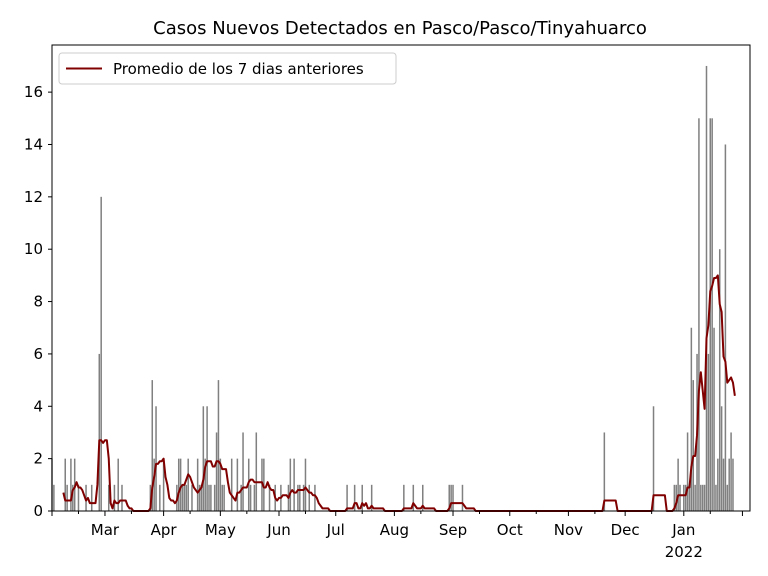  I want to click on y-tick-label: 4, so click(38, 406).